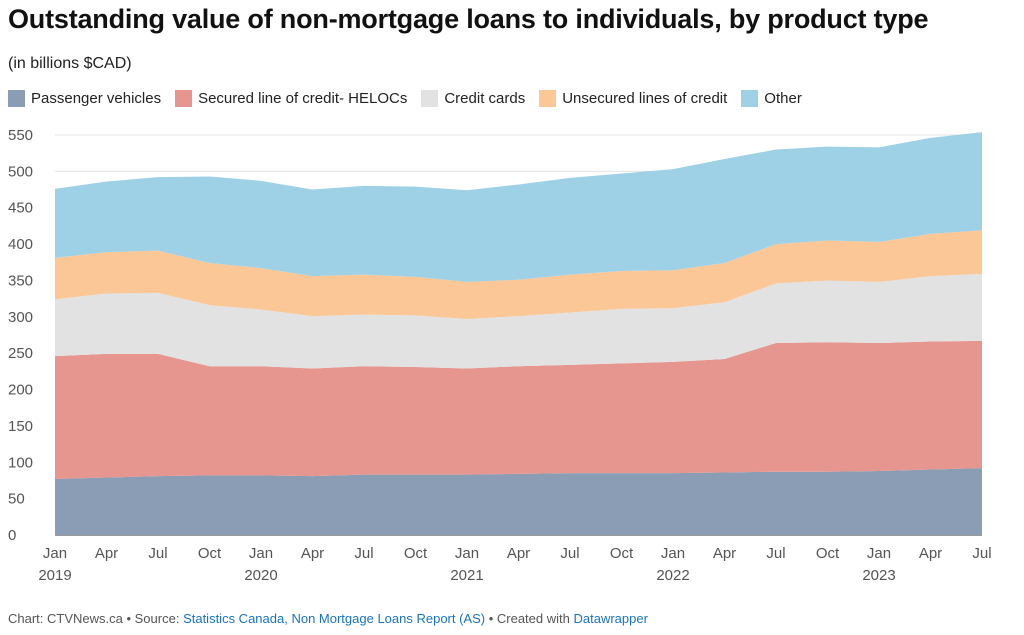  I want to click on y-tick-label: 300, so click(20, 317).